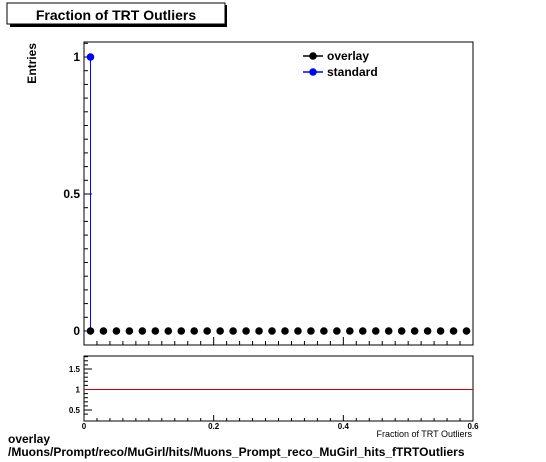 The width and height of the screenshot is (546, 462). I want to click on y-tick-label: 1, so click(76, 57).